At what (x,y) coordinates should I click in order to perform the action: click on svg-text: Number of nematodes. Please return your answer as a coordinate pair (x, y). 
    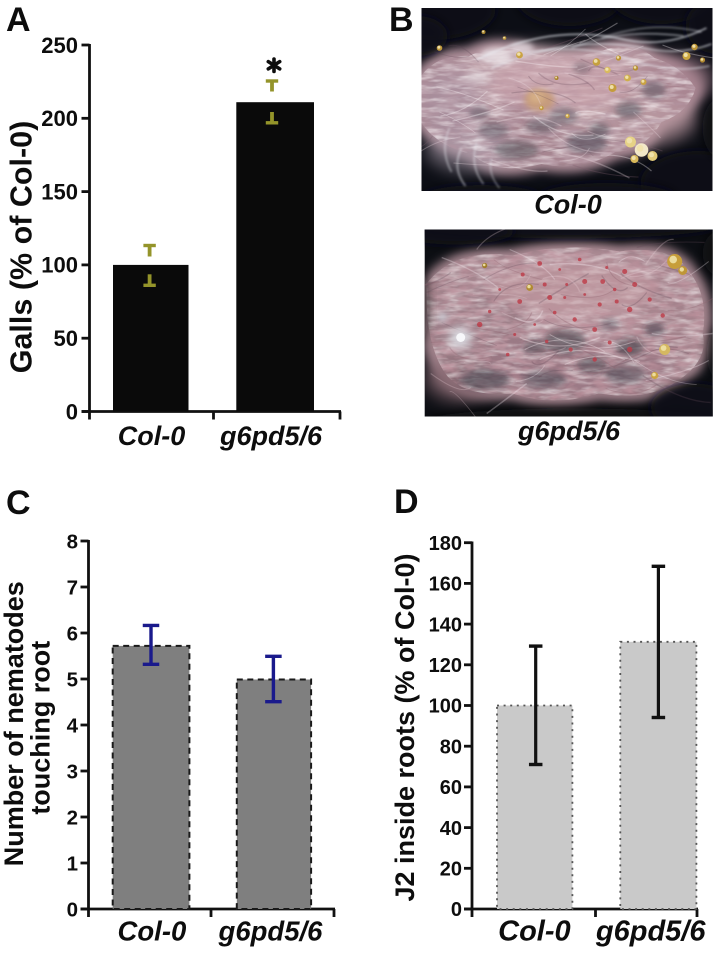
    Looking at the image, I should click on (14, 723).